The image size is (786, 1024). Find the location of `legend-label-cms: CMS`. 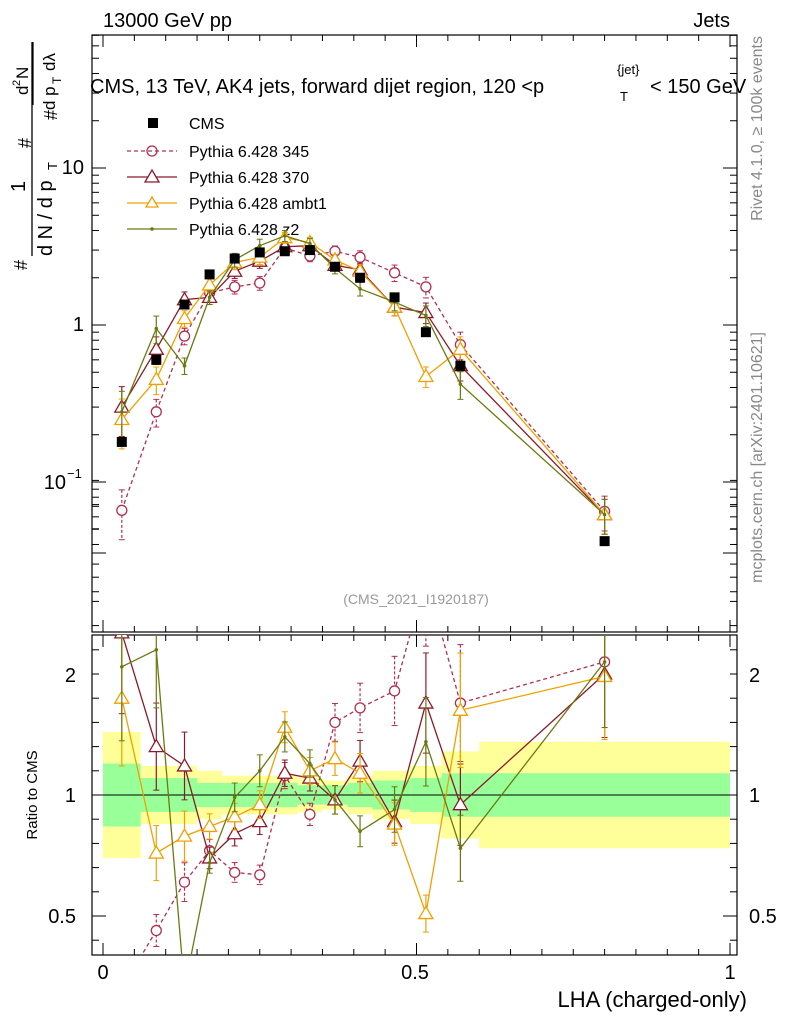

legend-label-cms: CMS is located at coordinates (207, 124).